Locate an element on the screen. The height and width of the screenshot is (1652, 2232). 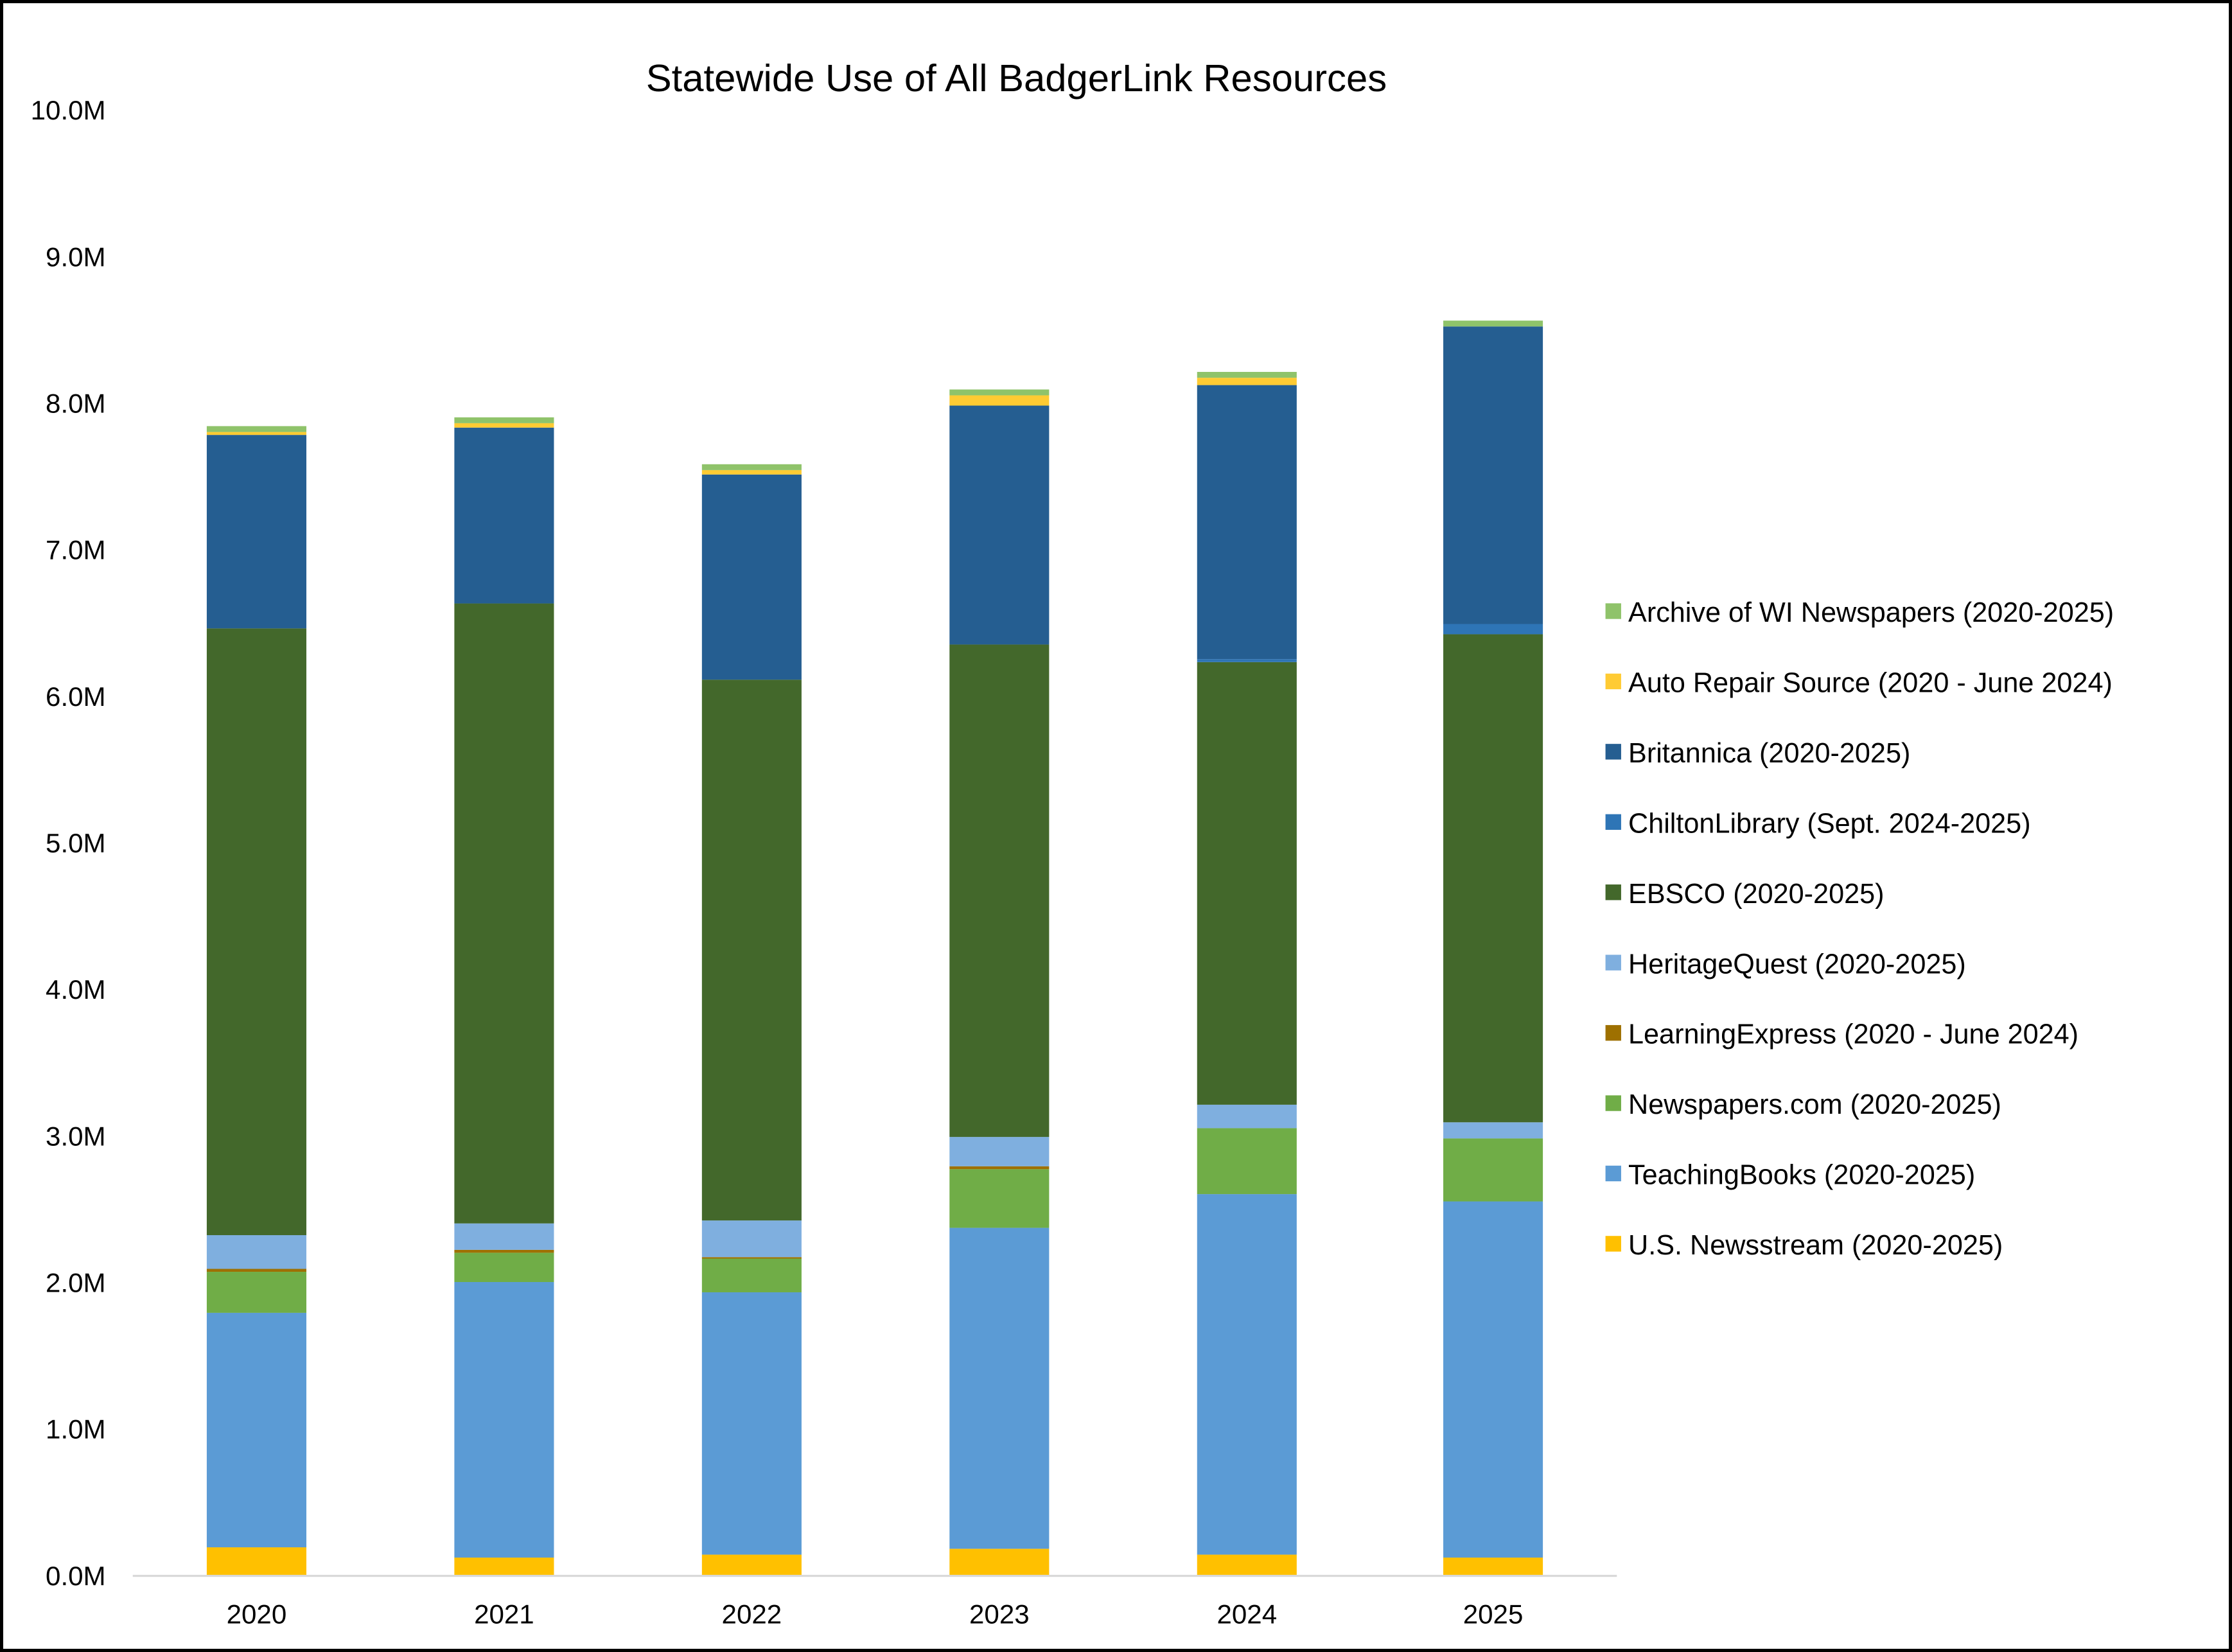
legend-item: EBSCO (2020-2025) is located at coordinates (1745, 894).